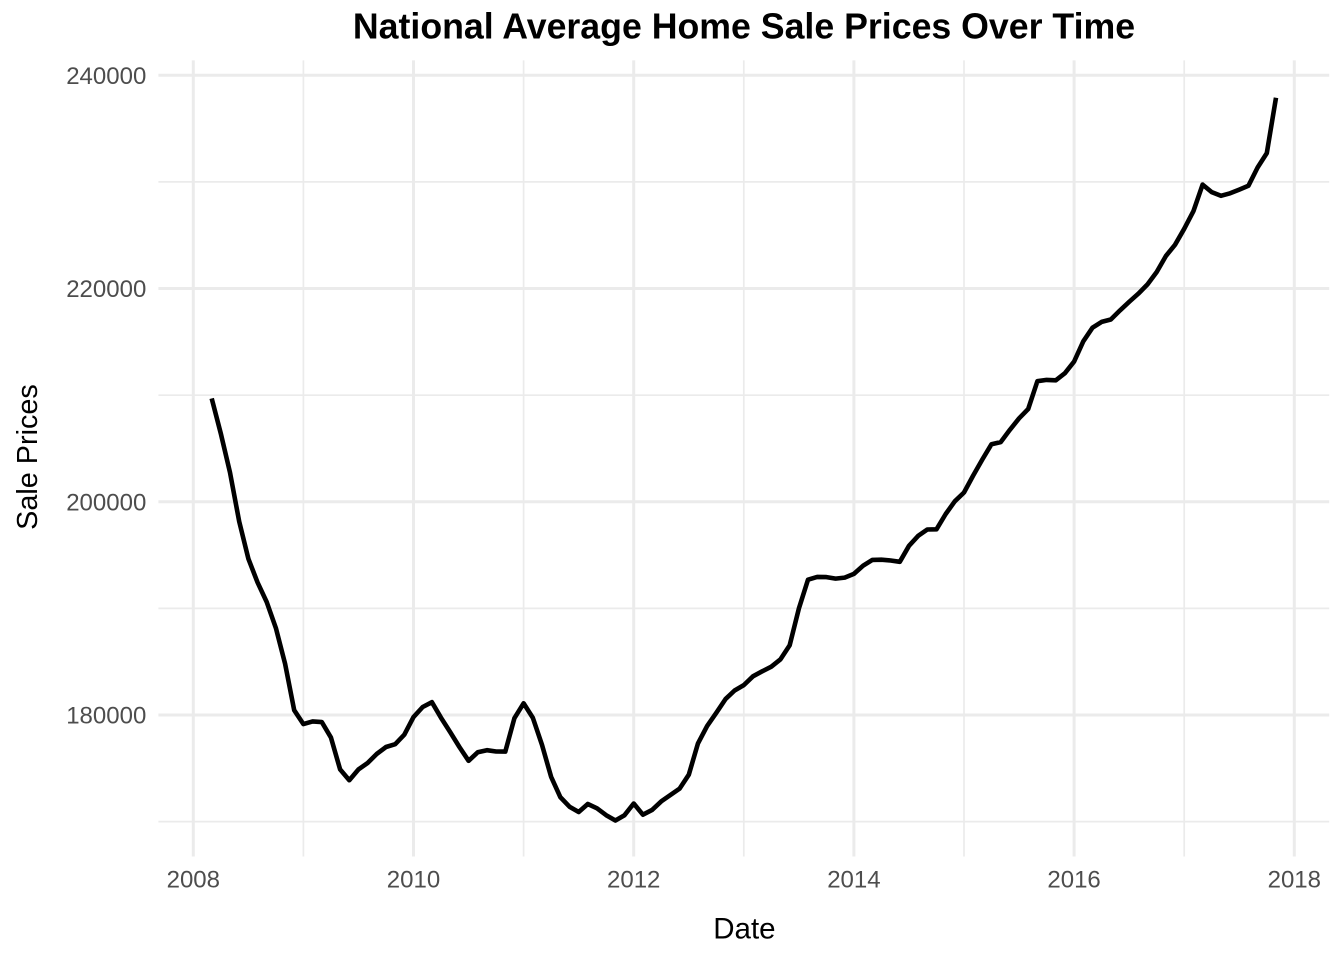  Describe the element at coordinates (28, 457) in the screenshot. I see `svg-text: Sale Prices` at that location.